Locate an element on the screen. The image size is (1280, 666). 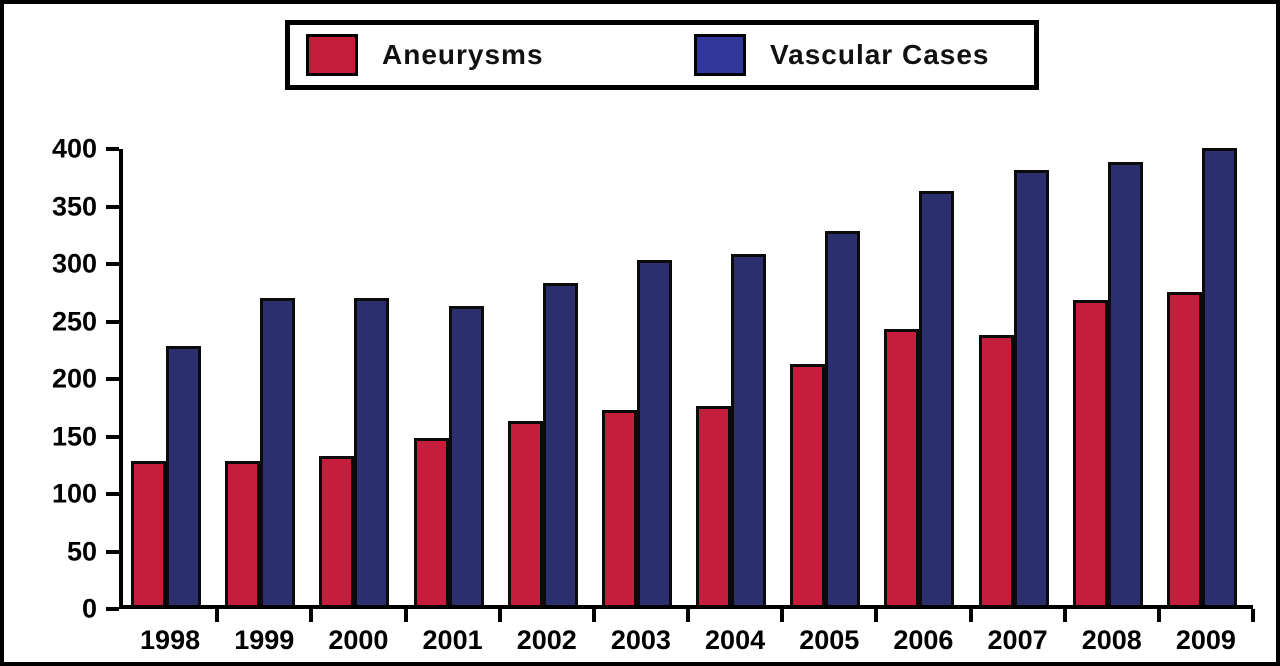
y-tick-label: 250 is located at coordinates (74, 321).